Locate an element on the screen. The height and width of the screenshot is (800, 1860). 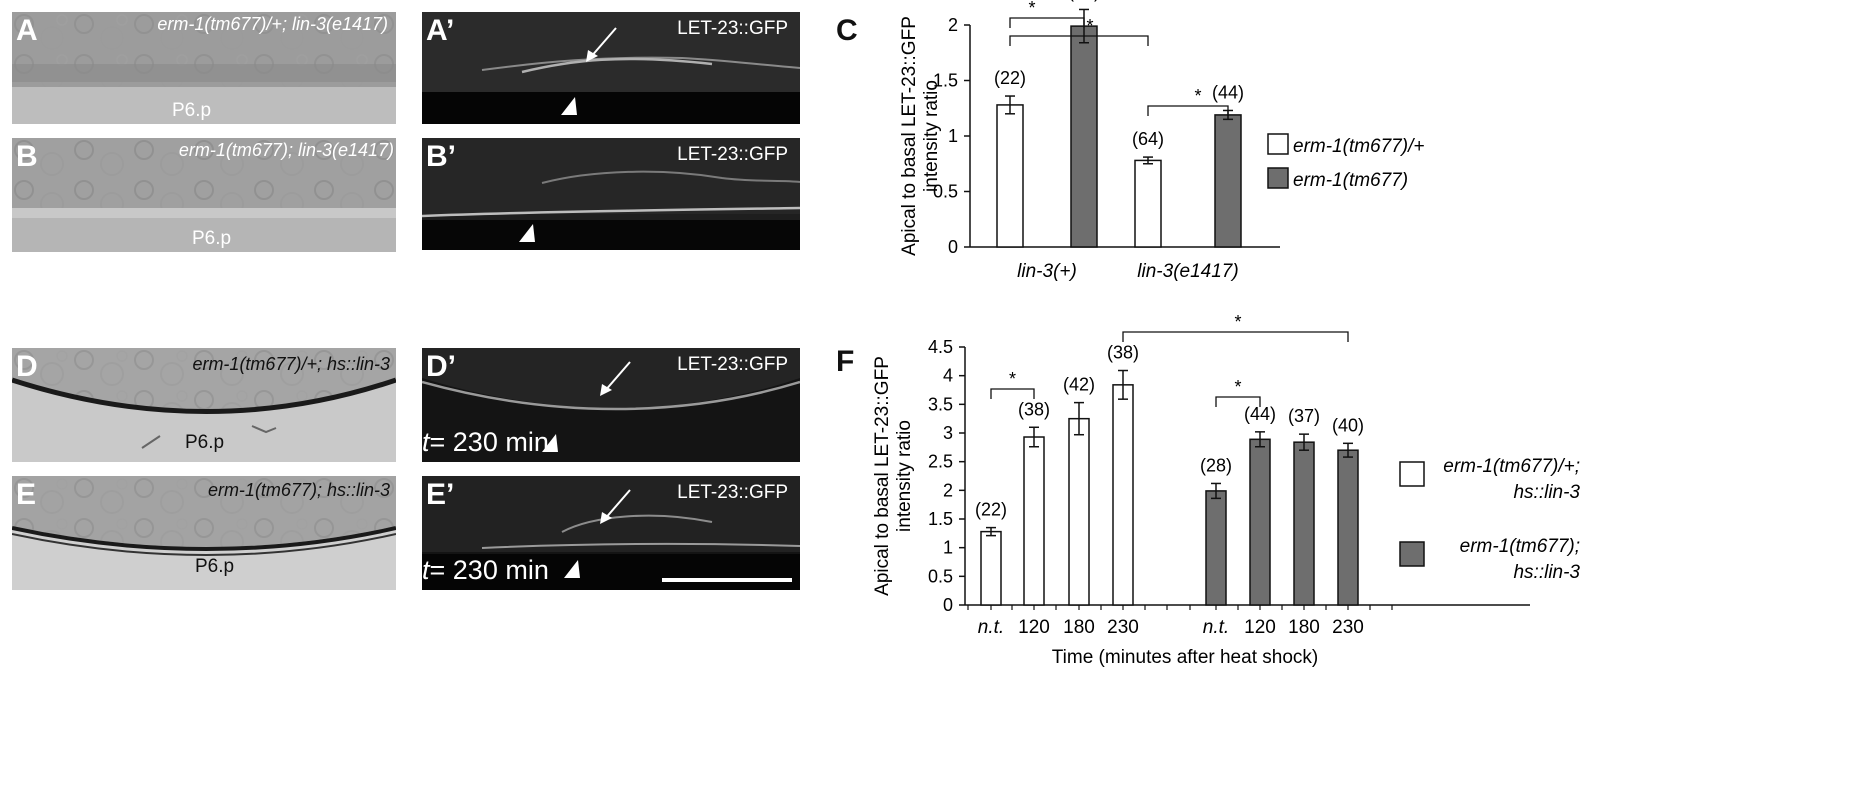
y-tick-label: 4 is located at coordinates (948, 376).